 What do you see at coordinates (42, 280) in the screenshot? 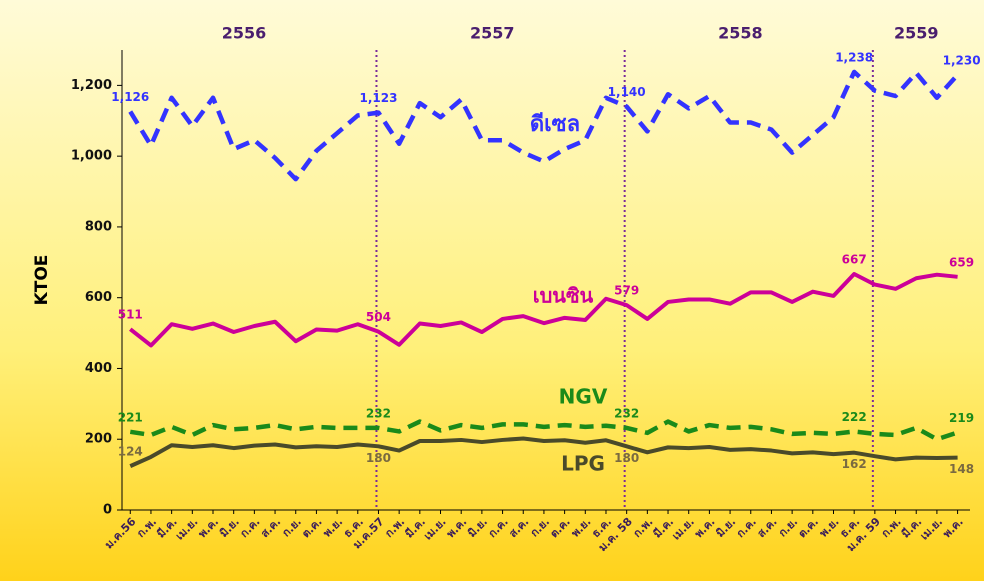
I see `y-axis-label: KTOE` at bounding box center [42, 280].